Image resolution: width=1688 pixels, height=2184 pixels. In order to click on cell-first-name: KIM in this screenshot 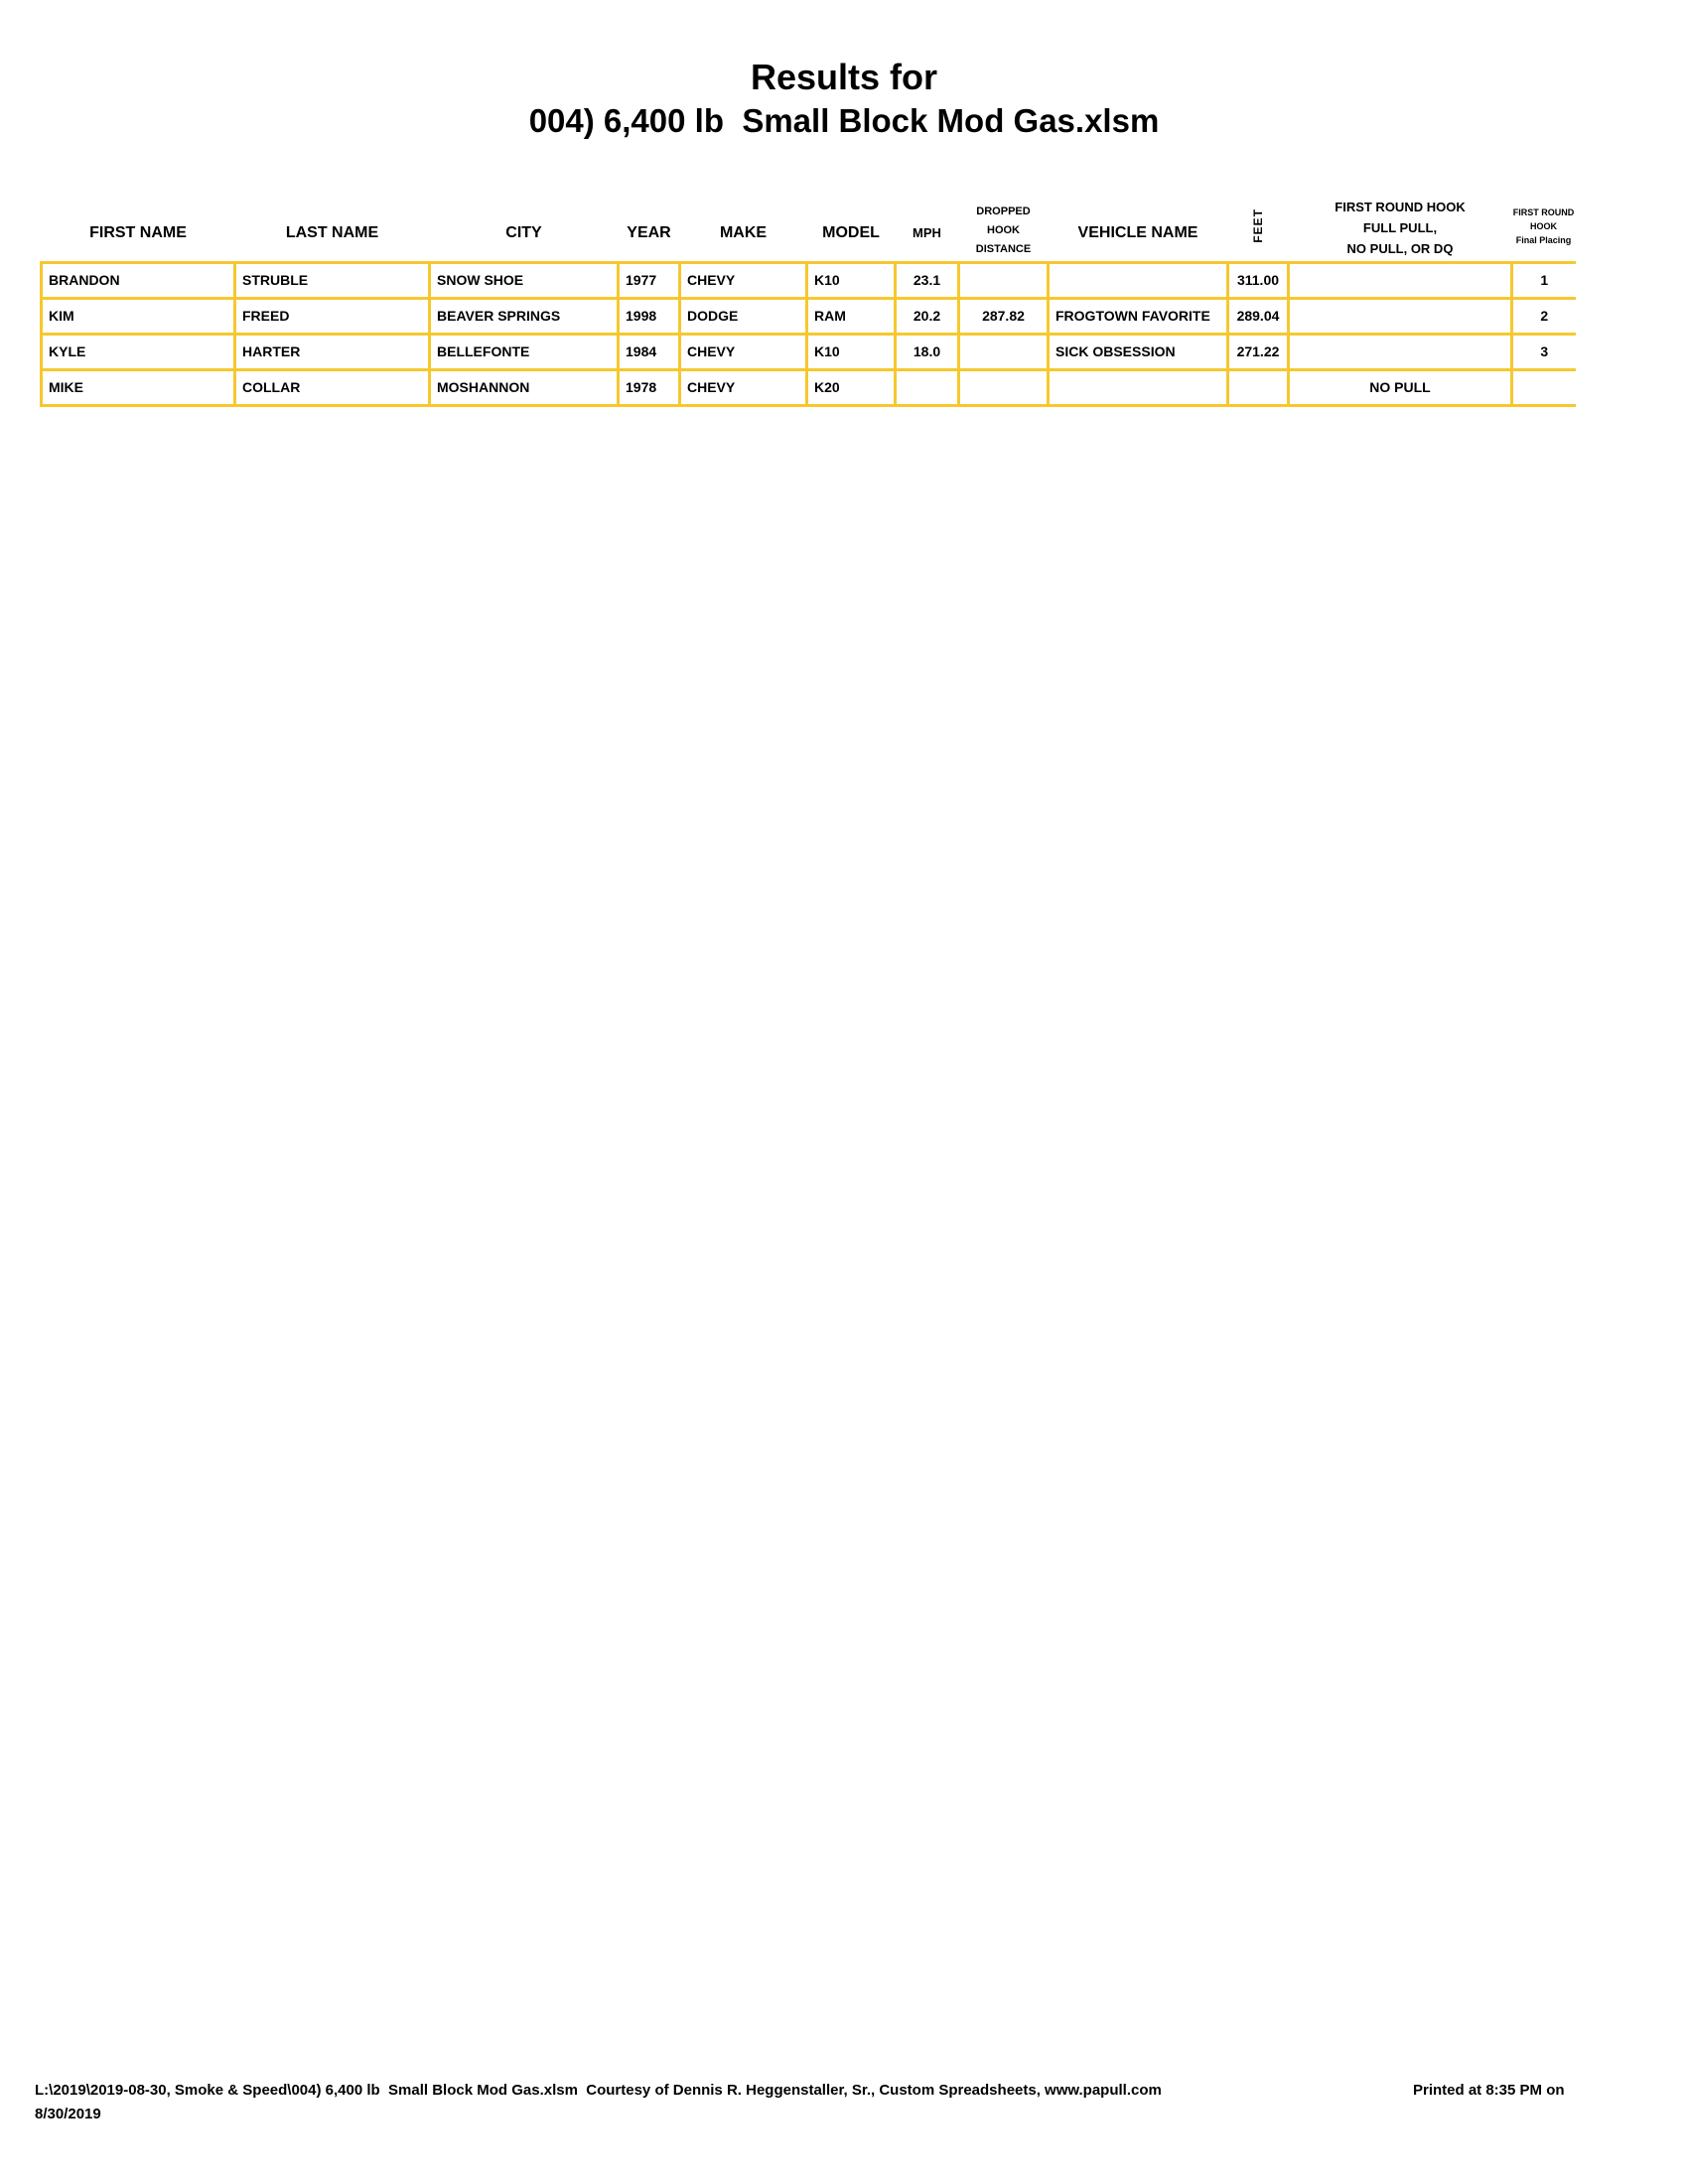, I will do `click(138, 316)`.